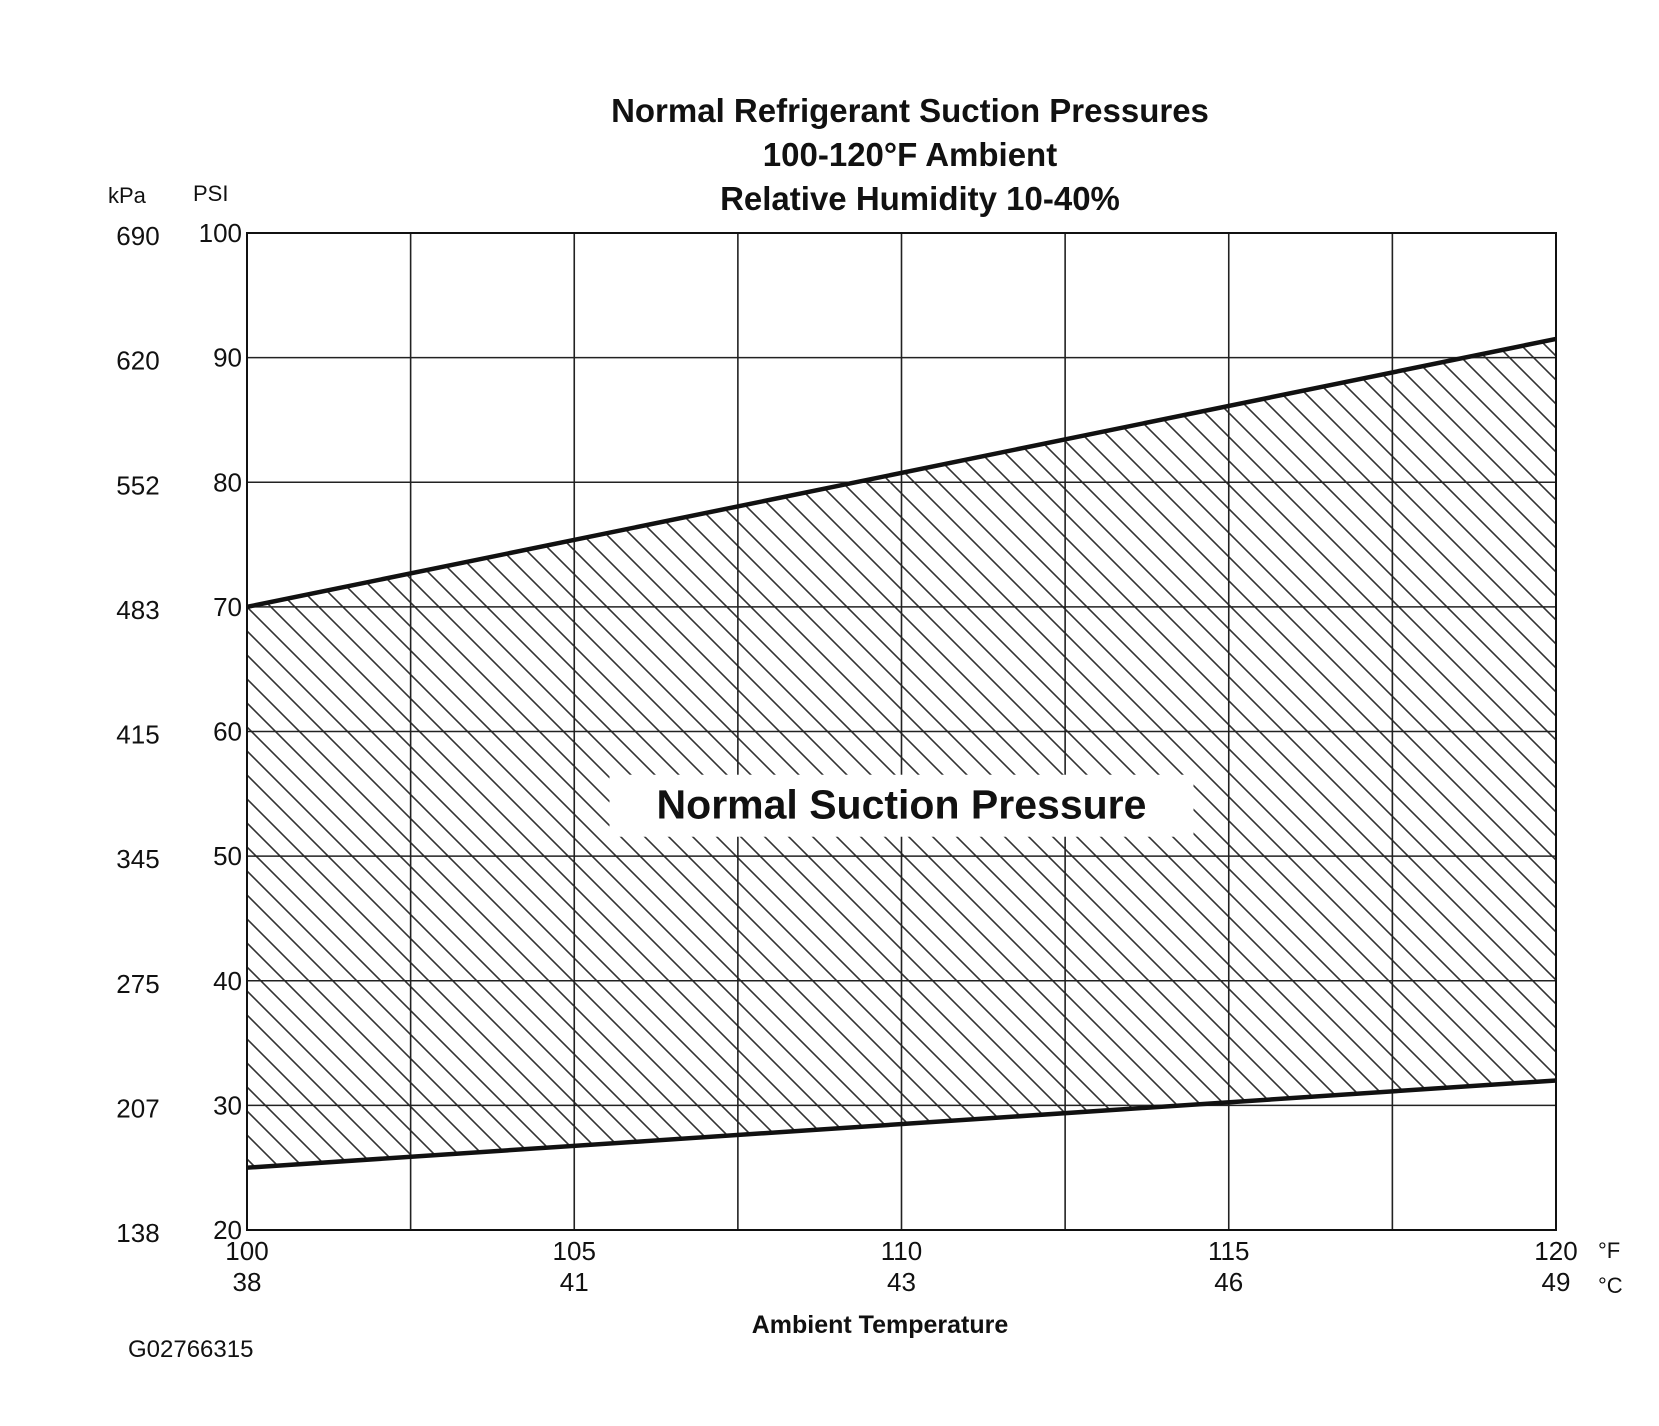 Image resolution: width=1659 pixels, height=1426 pixels. Describe the element at coordinates (220, 233) in the screenshot. I see `y-tick-psi: 100` at that location.